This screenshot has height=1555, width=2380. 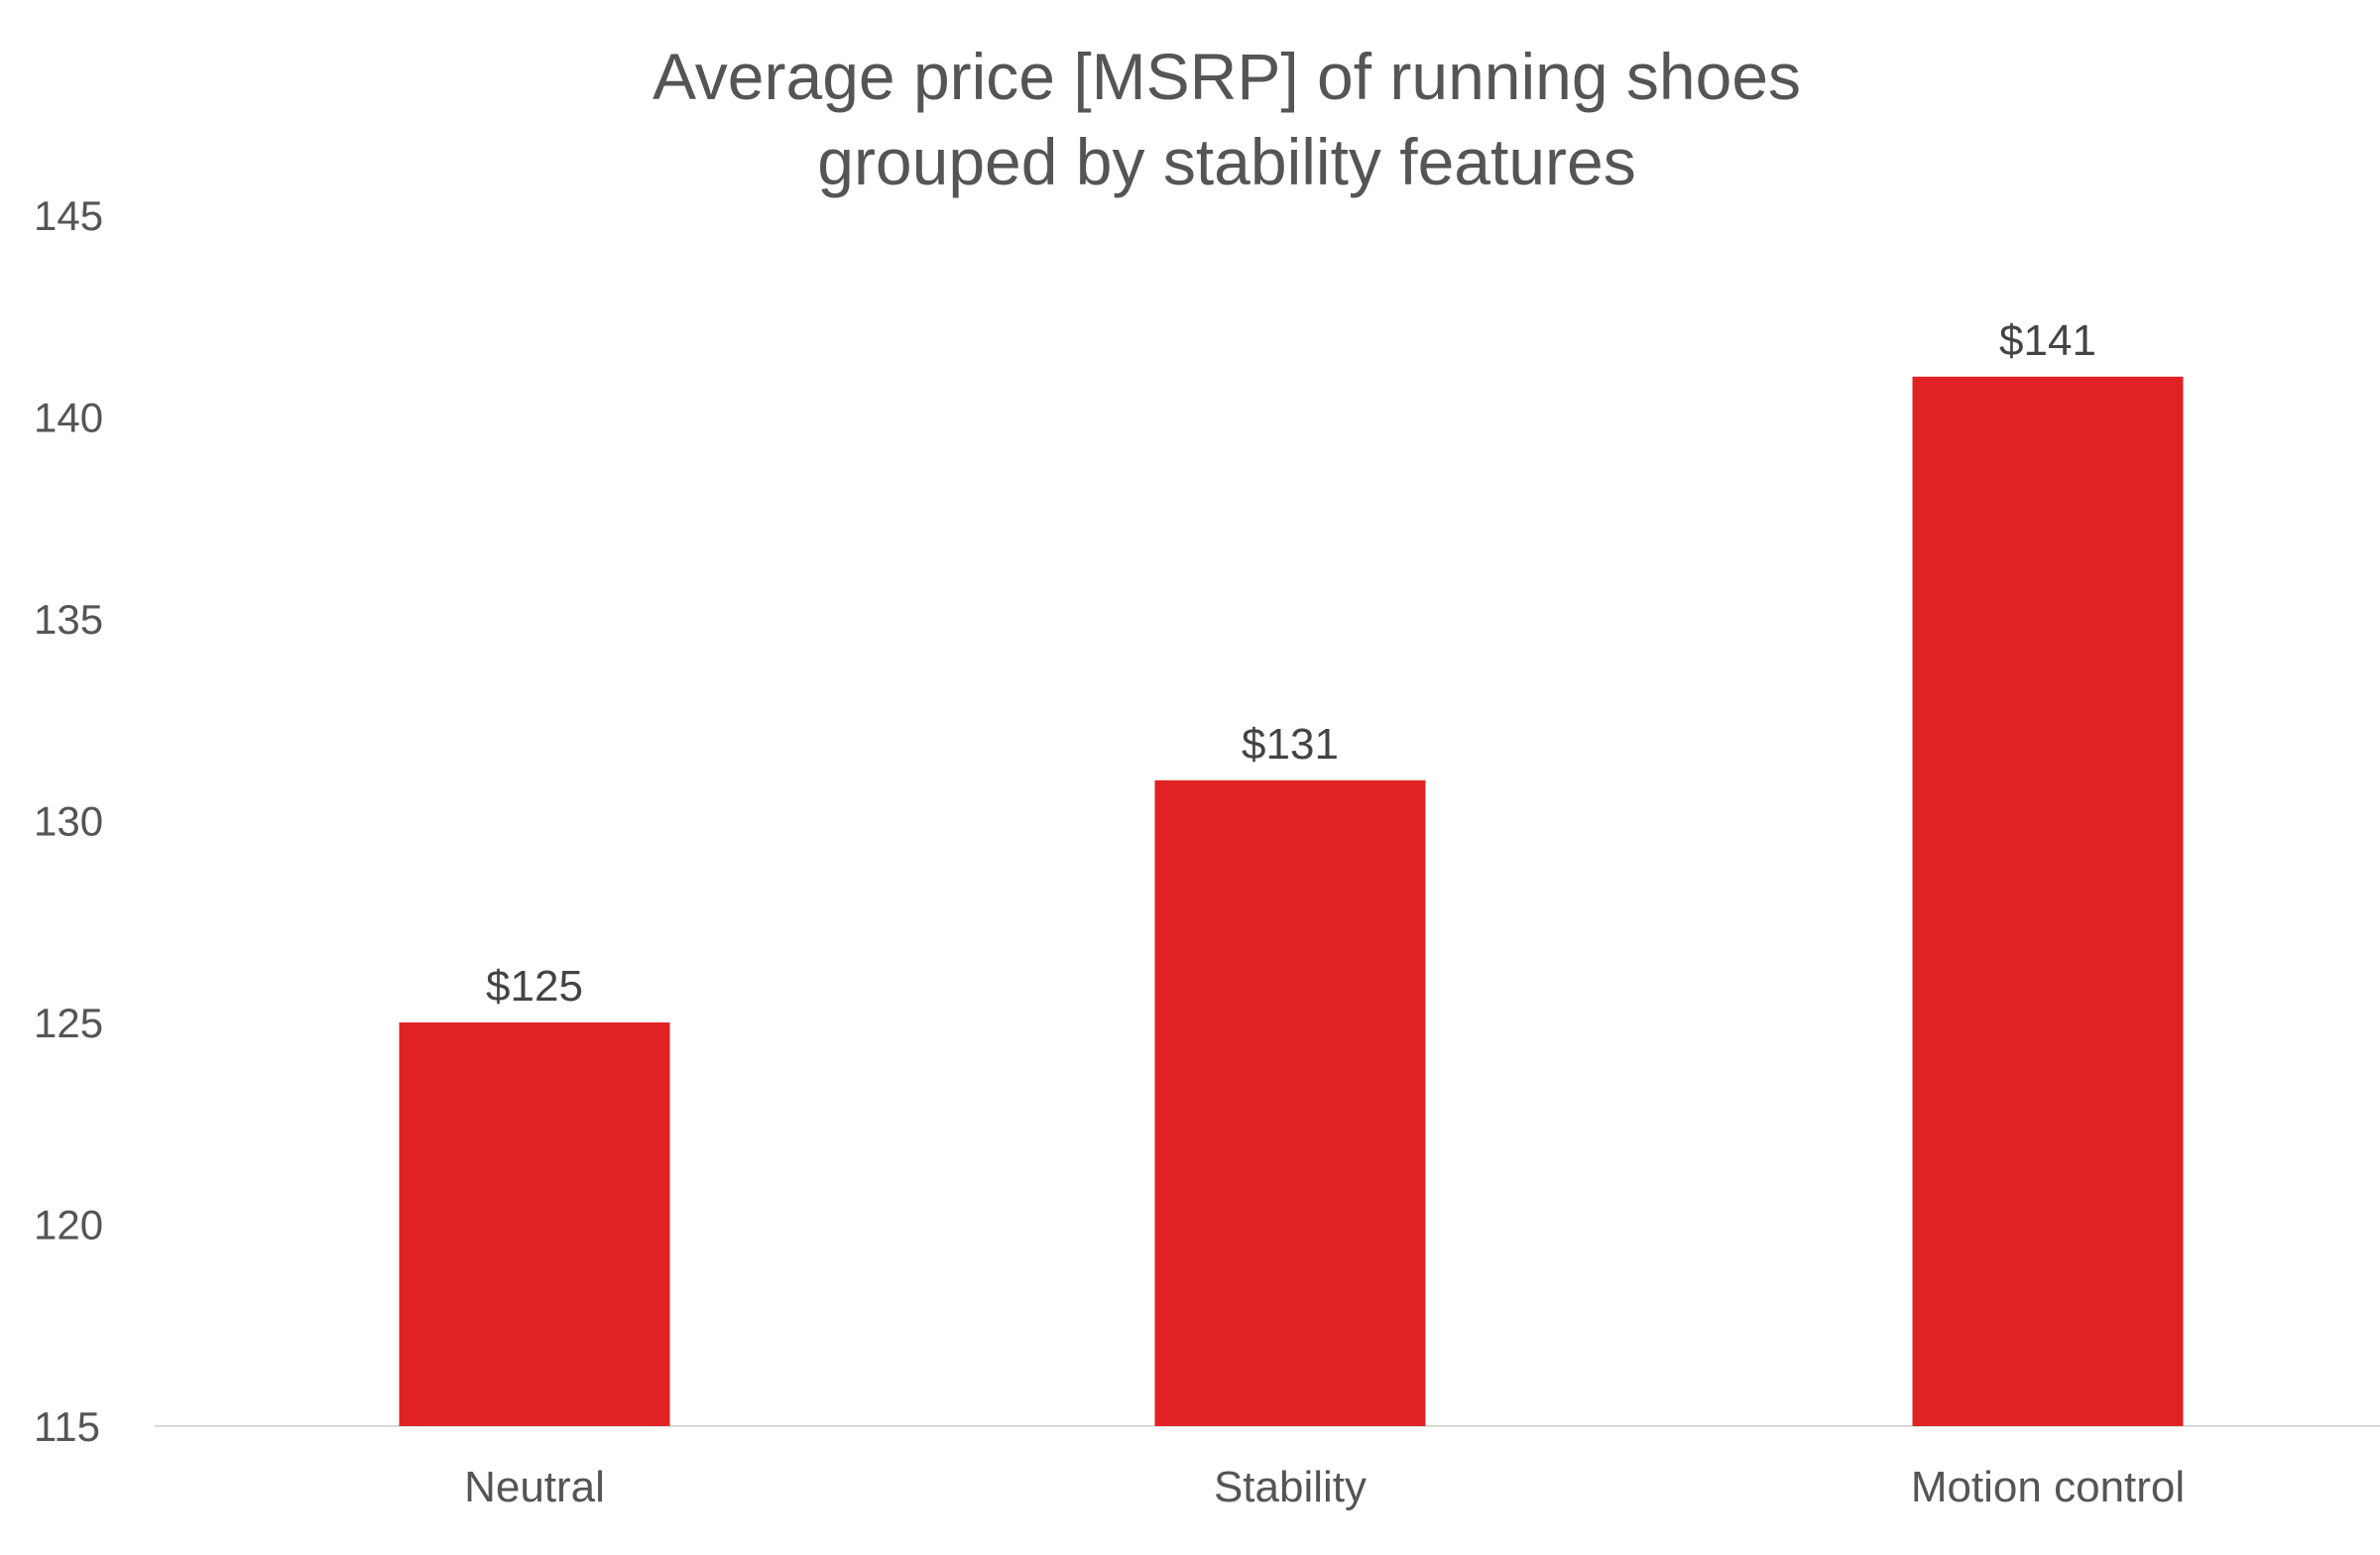 I want to click on y-tick-label: 120, so click(x=68, y=1225).